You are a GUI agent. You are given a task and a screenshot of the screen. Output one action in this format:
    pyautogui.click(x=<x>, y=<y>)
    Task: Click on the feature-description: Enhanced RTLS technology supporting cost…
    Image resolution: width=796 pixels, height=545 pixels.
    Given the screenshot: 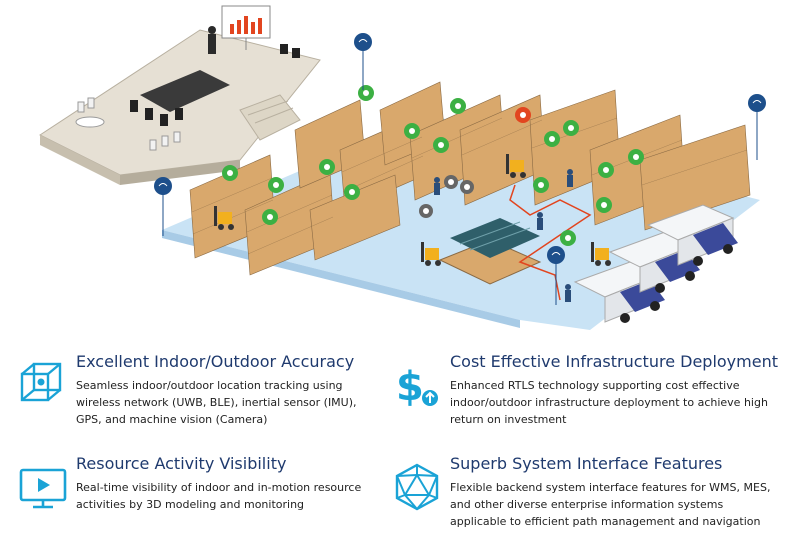 What is the action you would take?
    pyautogui.click(x=609, y=402)
    